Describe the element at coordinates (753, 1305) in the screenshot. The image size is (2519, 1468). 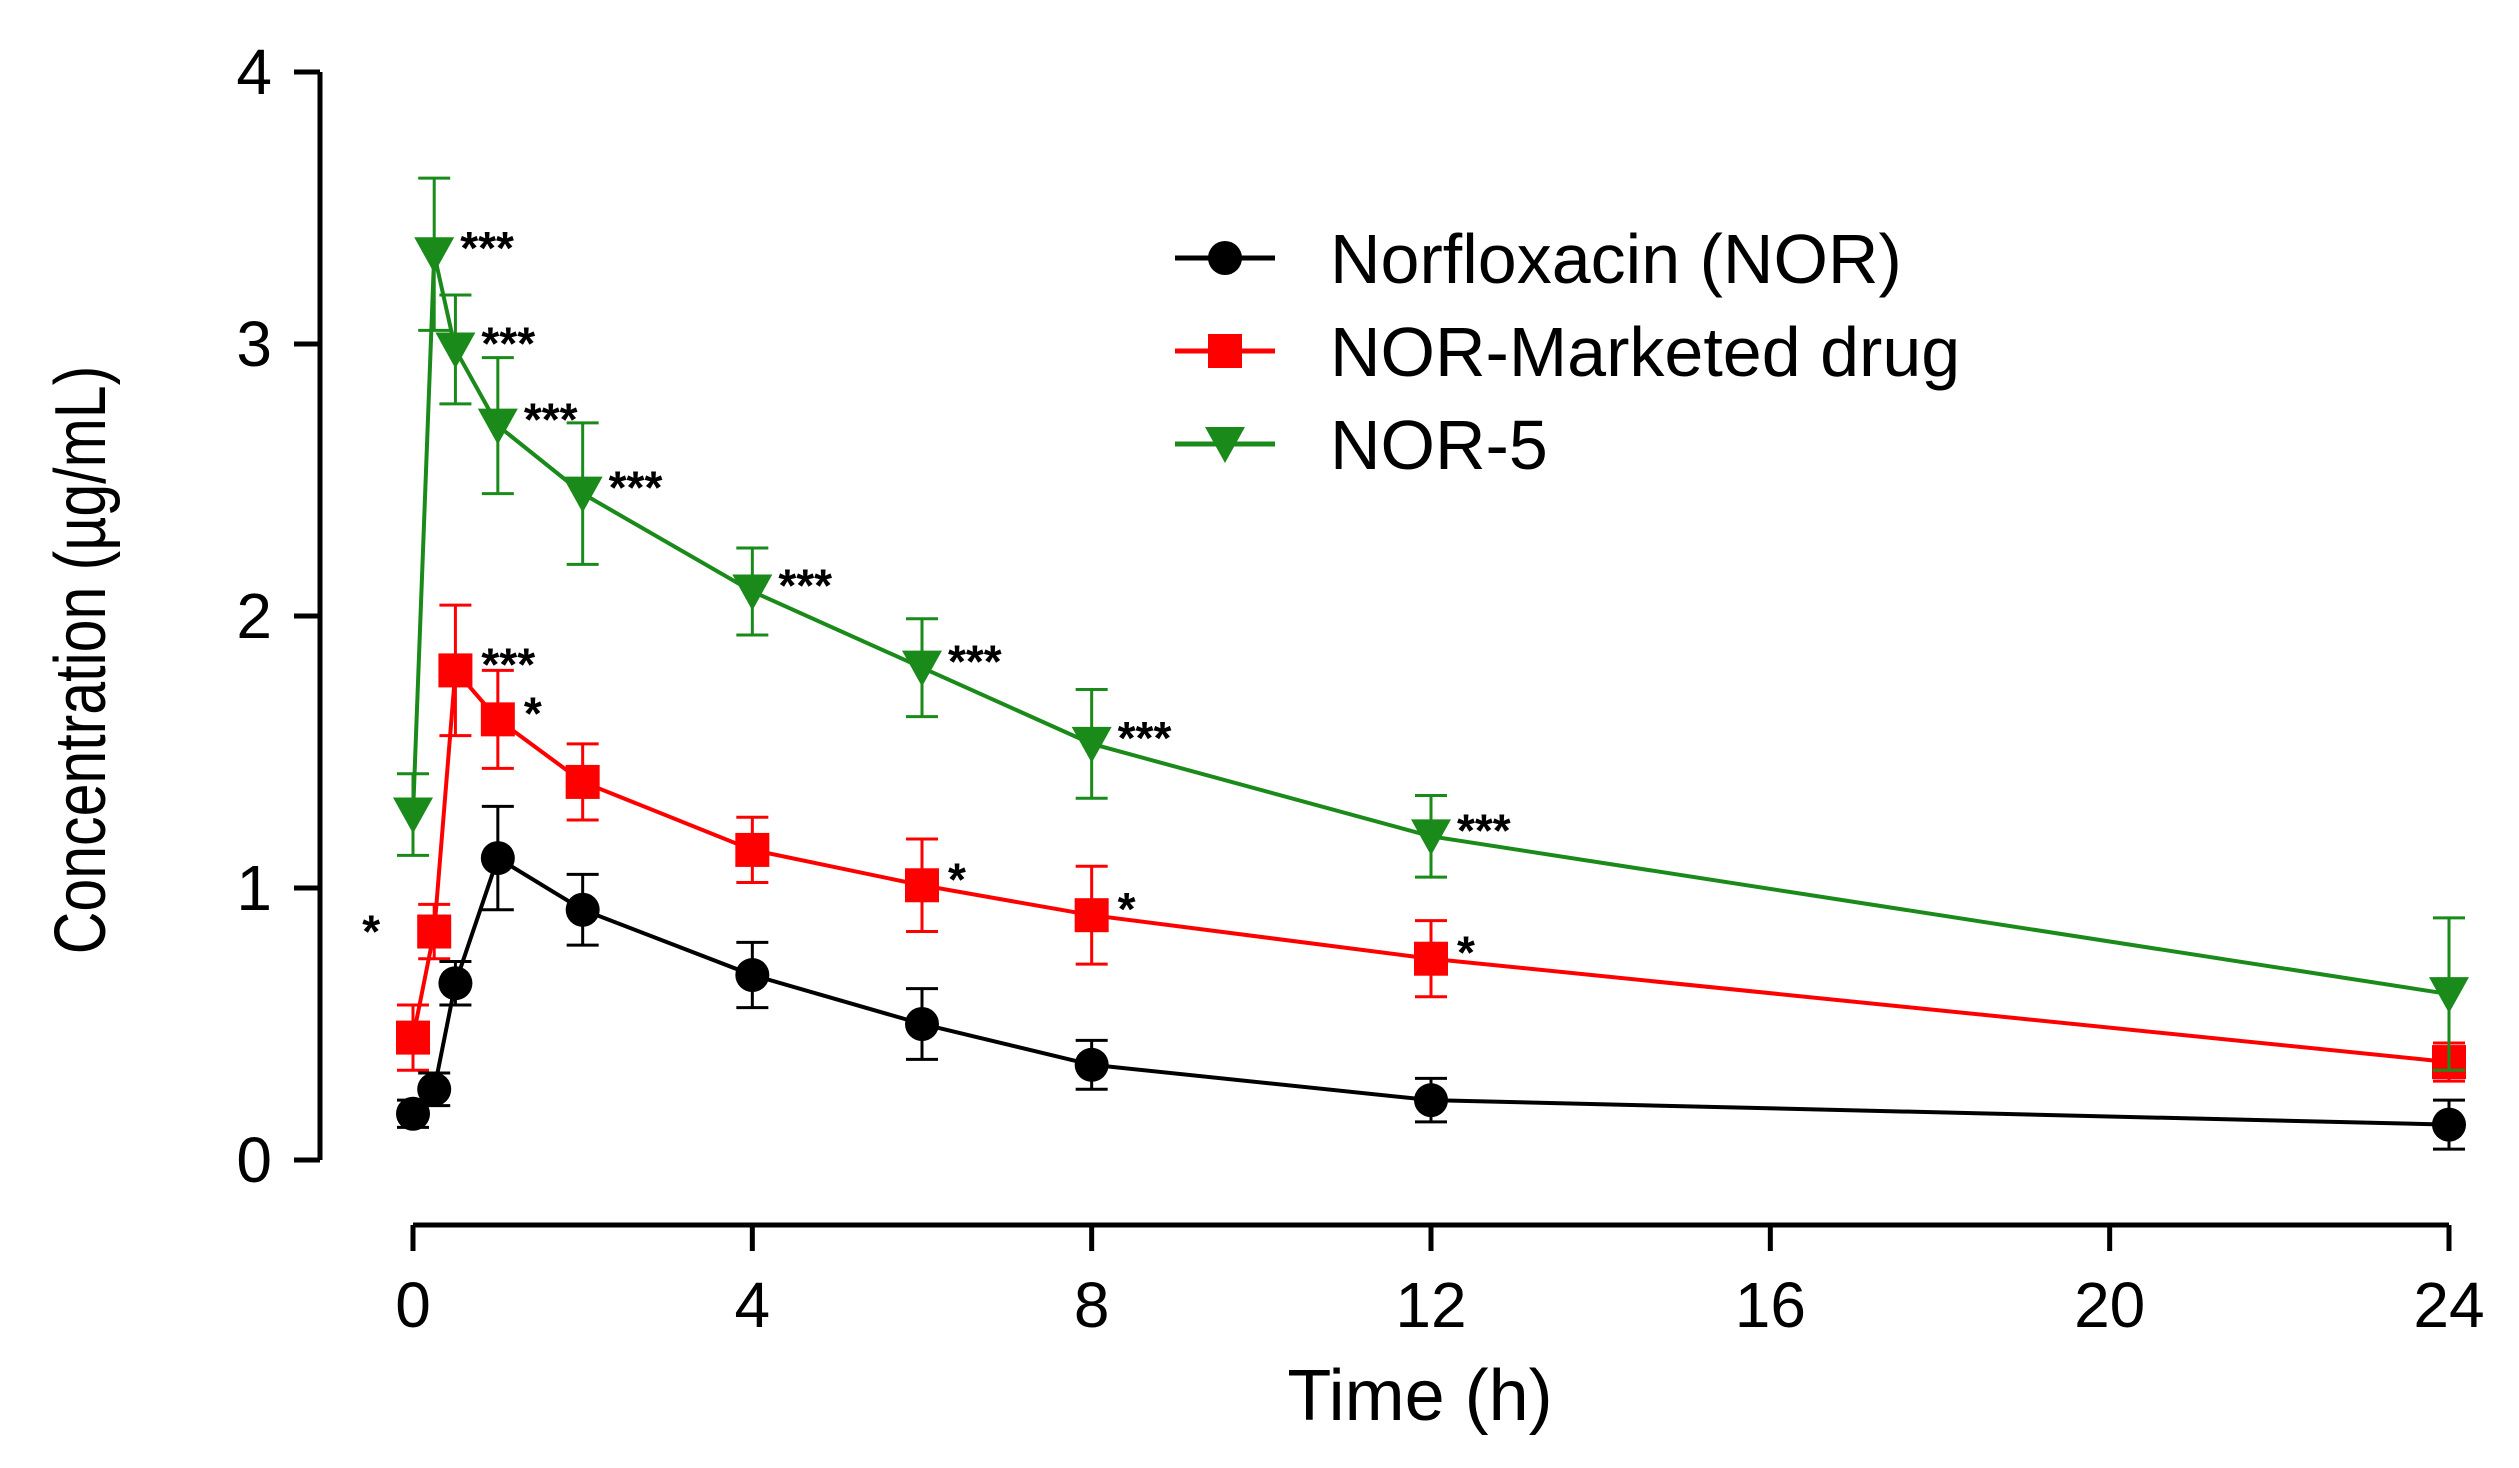
I see `x-tick-label: 4` at that location.